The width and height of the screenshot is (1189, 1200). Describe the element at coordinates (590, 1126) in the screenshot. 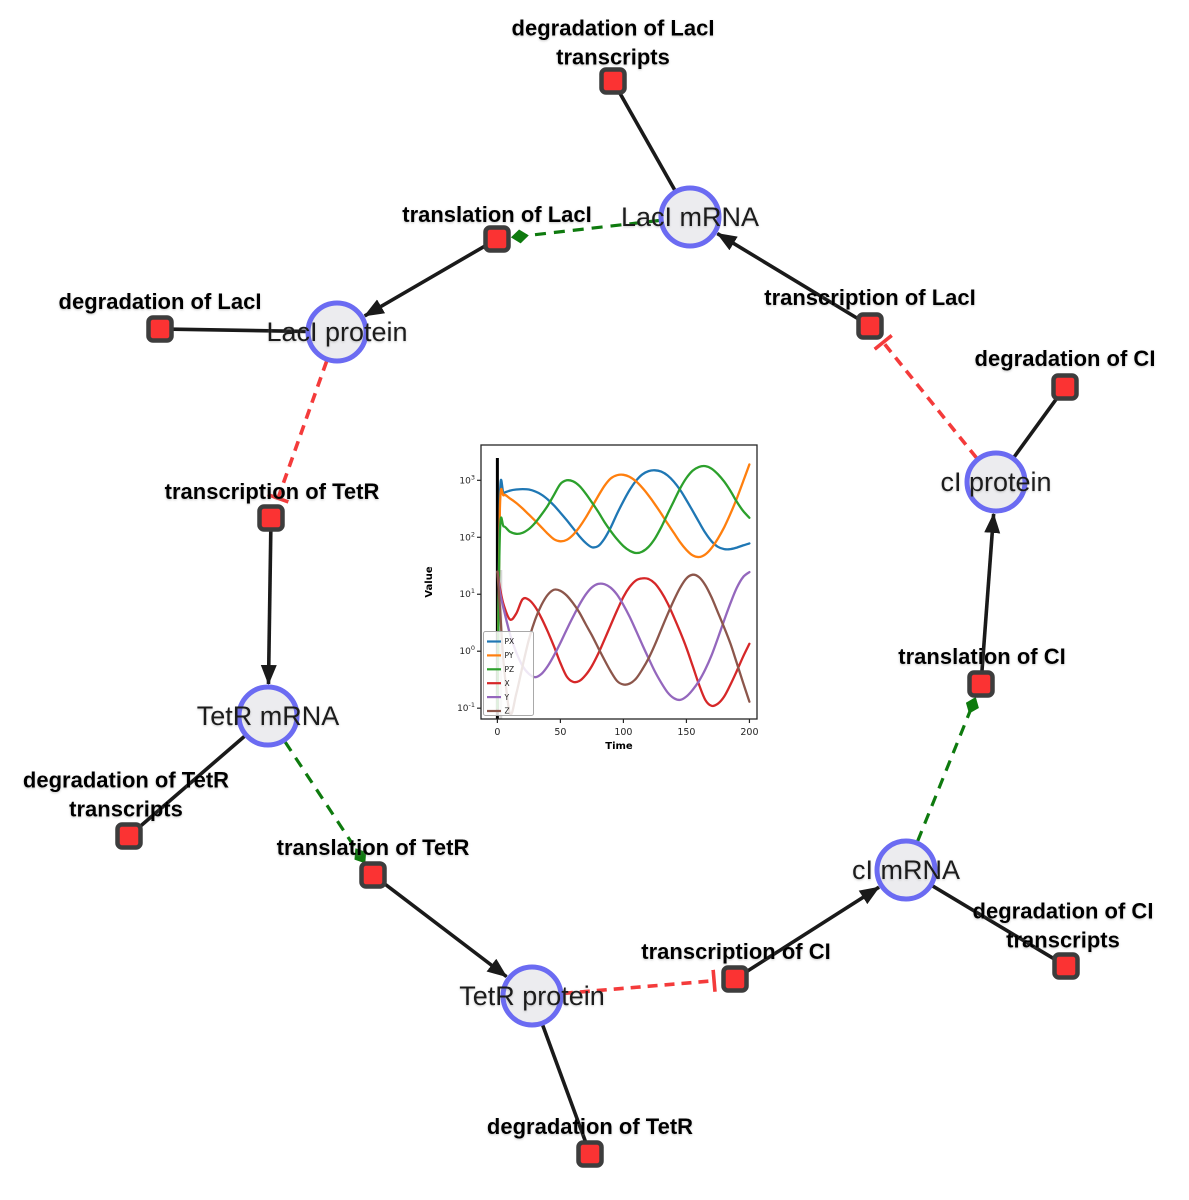

I see `reaction-label-degradation-of-tetr: degradation of TetR` at that location.